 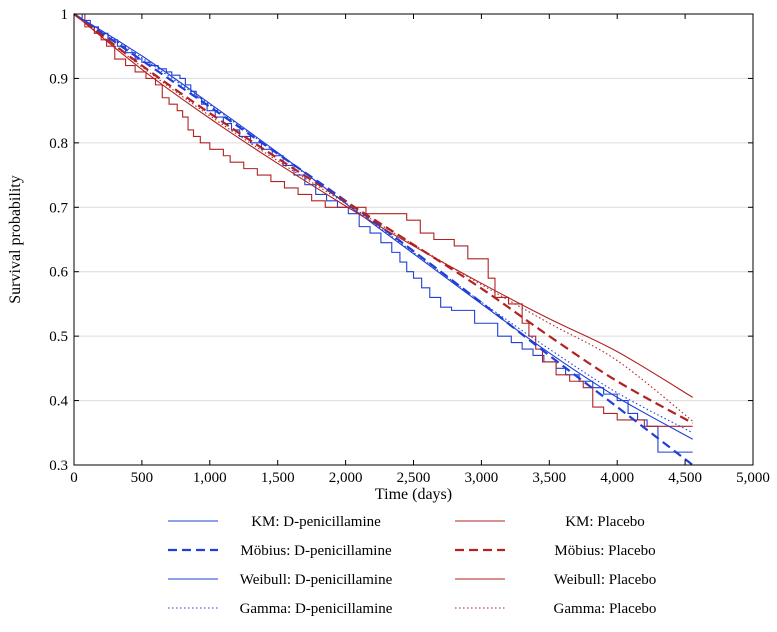 I want to click on x-tick-label: 4,000, so click(x=617, y=478).